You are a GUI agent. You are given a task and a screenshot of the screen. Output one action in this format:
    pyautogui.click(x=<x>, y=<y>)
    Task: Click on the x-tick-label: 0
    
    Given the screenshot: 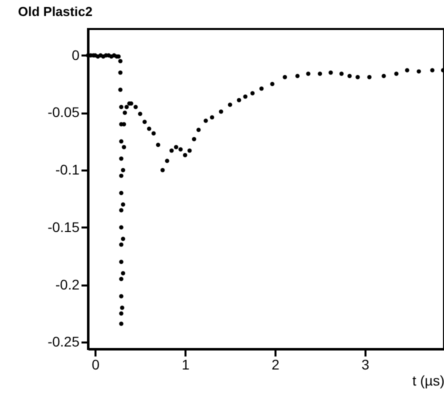 What is the action you would take?
    pyautogui.click(x=96, y=364)
    